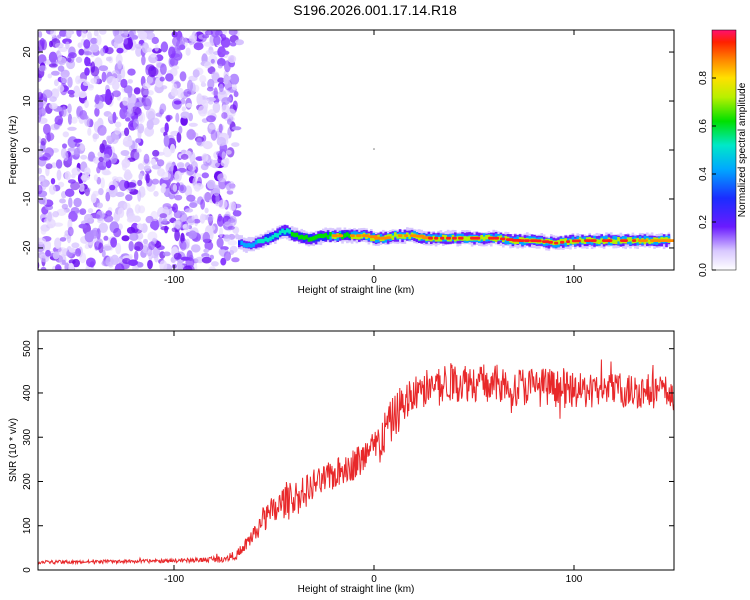 The height and width of the screenshot is (600, 750). I want to click on colorbar-tick-label: 0.0, so click(703, 270).